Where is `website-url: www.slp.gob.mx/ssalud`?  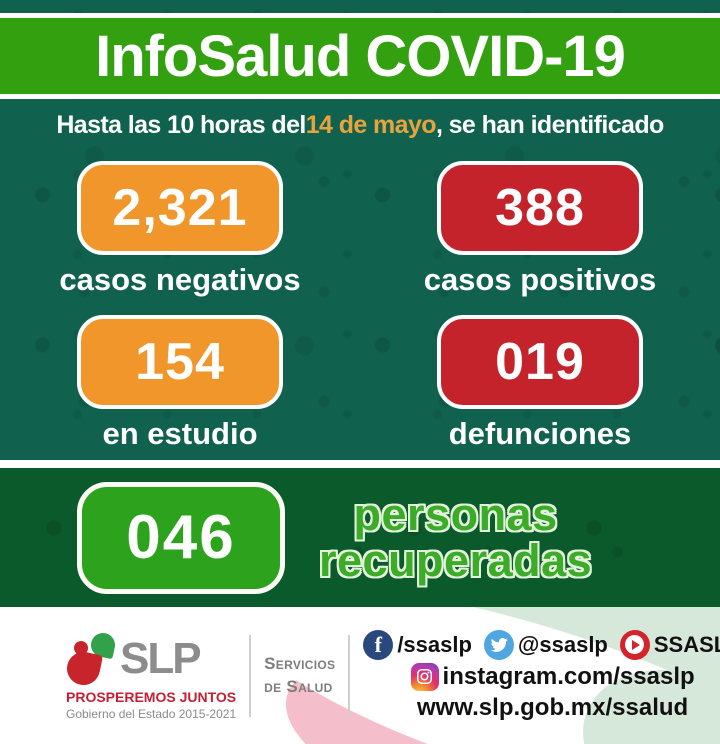 website-url: www.slp.gob.mx/ssalud is located at coordinates (553, 707).